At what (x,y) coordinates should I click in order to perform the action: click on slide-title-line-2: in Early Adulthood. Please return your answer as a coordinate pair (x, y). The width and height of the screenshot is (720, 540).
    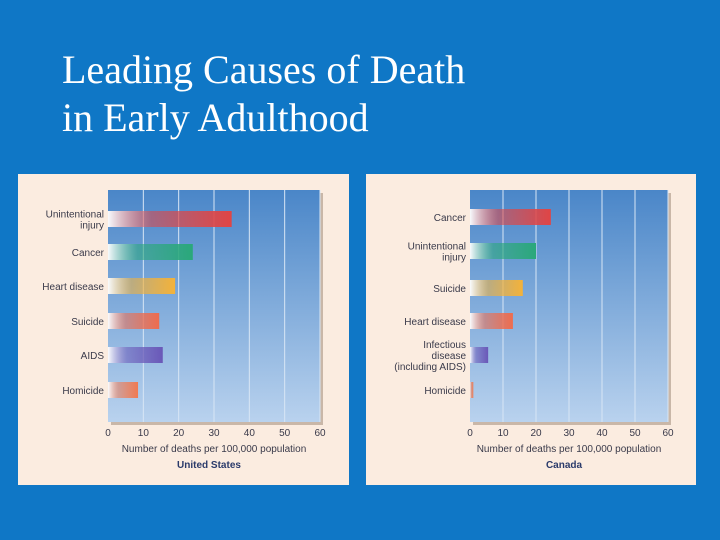
    Looking at the image, I should click on (215, 117).